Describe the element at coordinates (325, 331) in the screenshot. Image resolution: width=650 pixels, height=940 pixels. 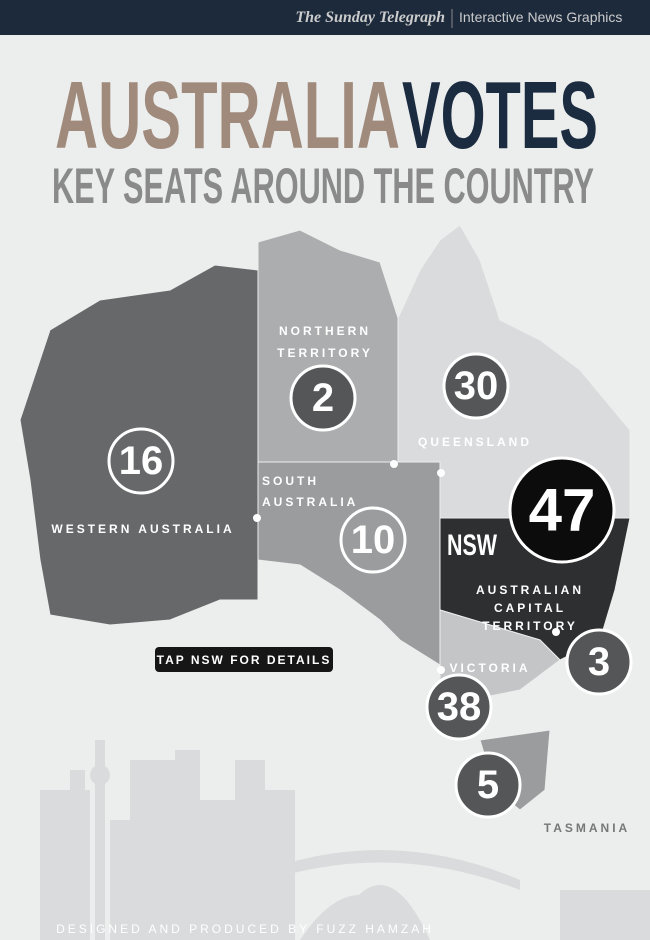
I see `region-label: NORTHERN` at that location.